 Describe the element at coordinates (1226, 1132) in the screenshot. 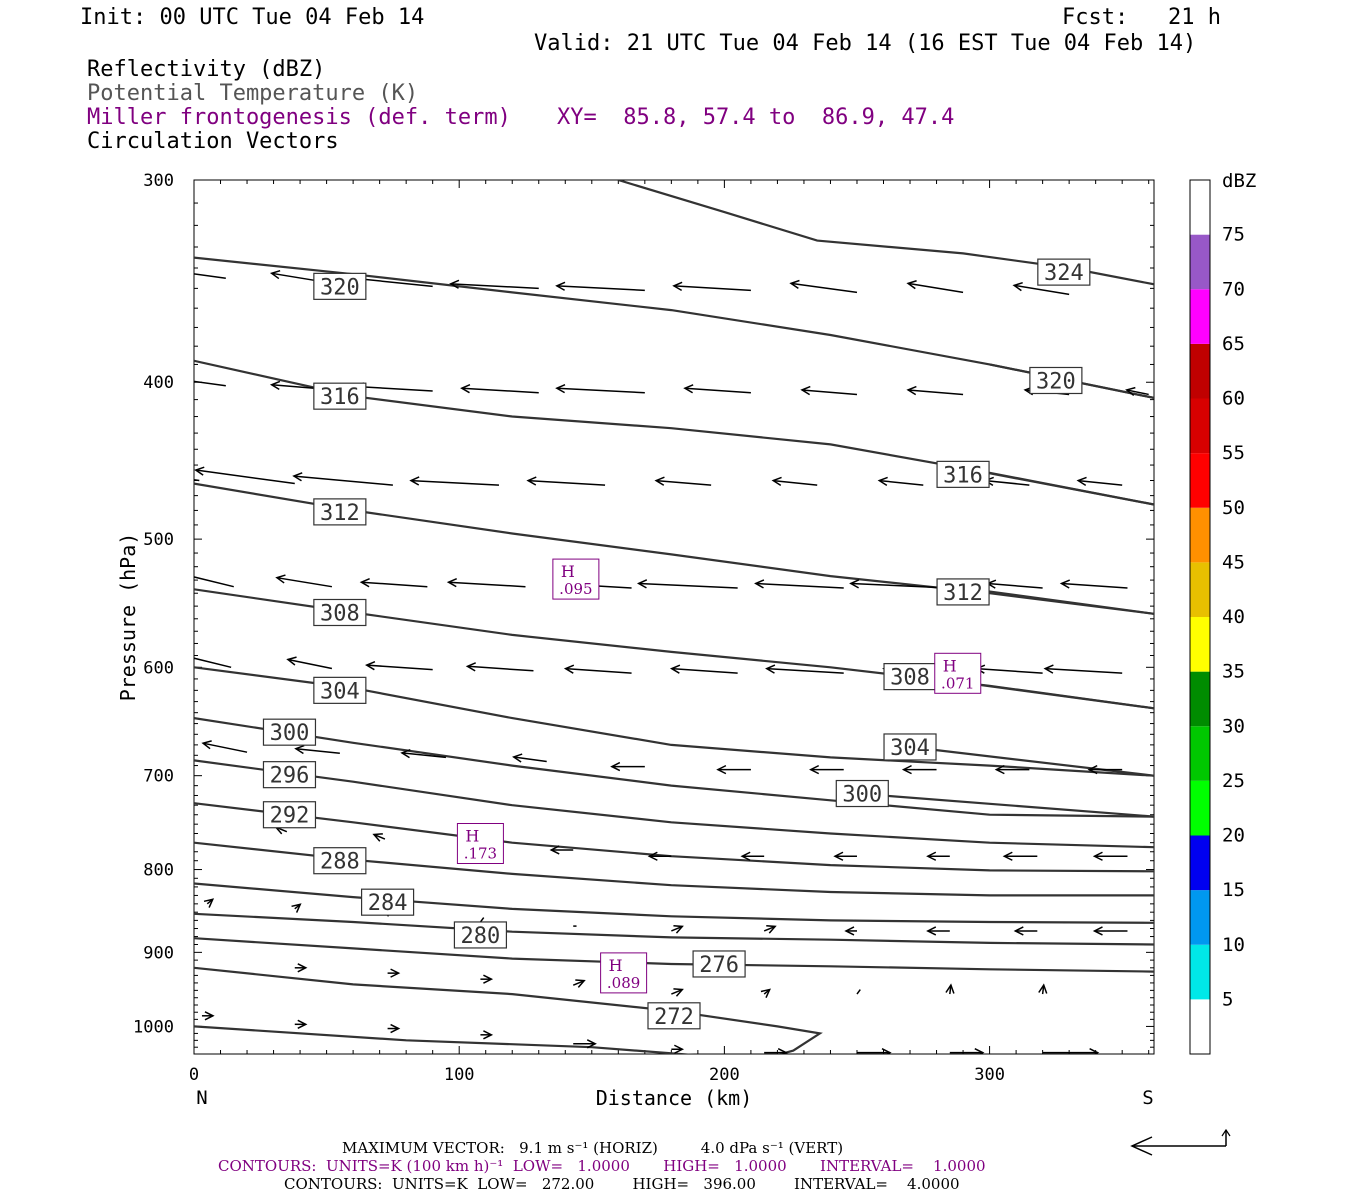

I see `reference-vector-vert-head` at that location.